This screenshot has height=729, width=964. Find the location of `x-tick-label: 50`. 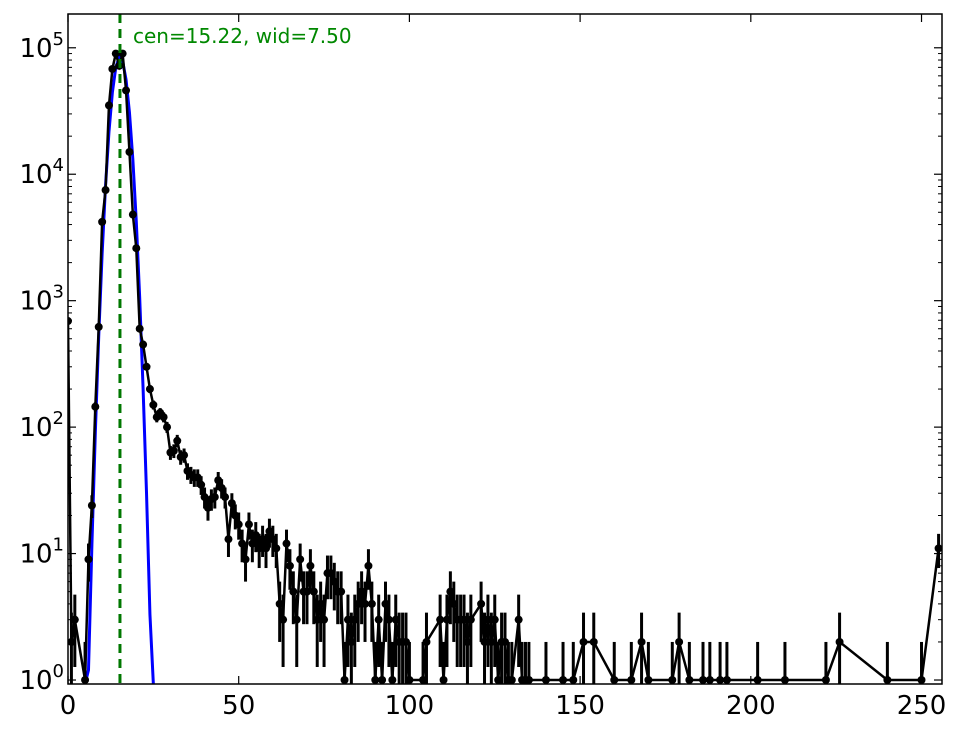

x-tick-label: 50 is located at coordinates (238, 706).